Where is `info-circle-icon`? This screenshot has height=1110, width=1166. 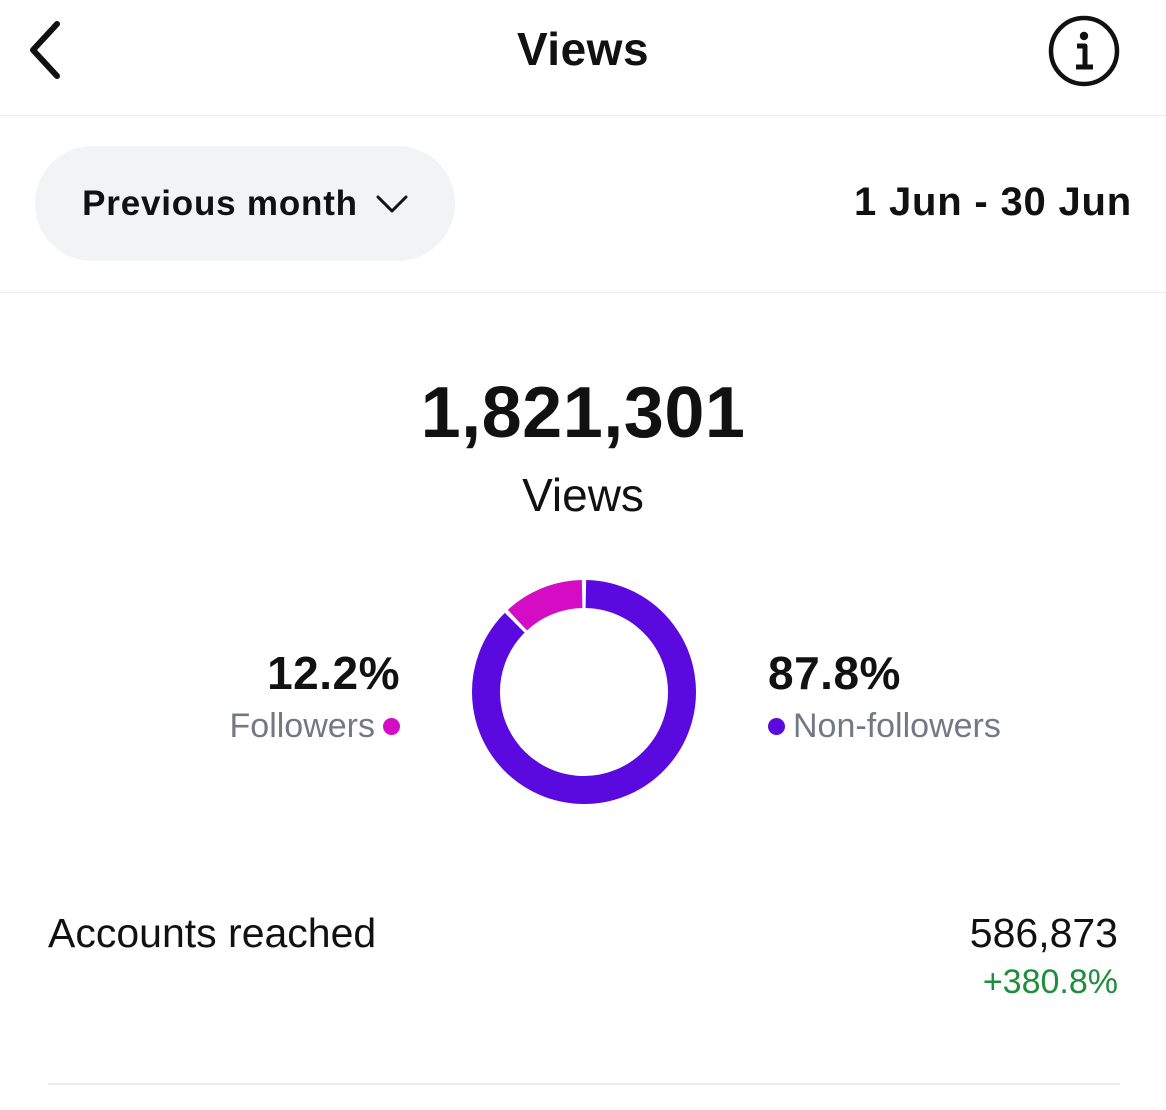
info-circle-icon is located at coordinates (1084, 51).